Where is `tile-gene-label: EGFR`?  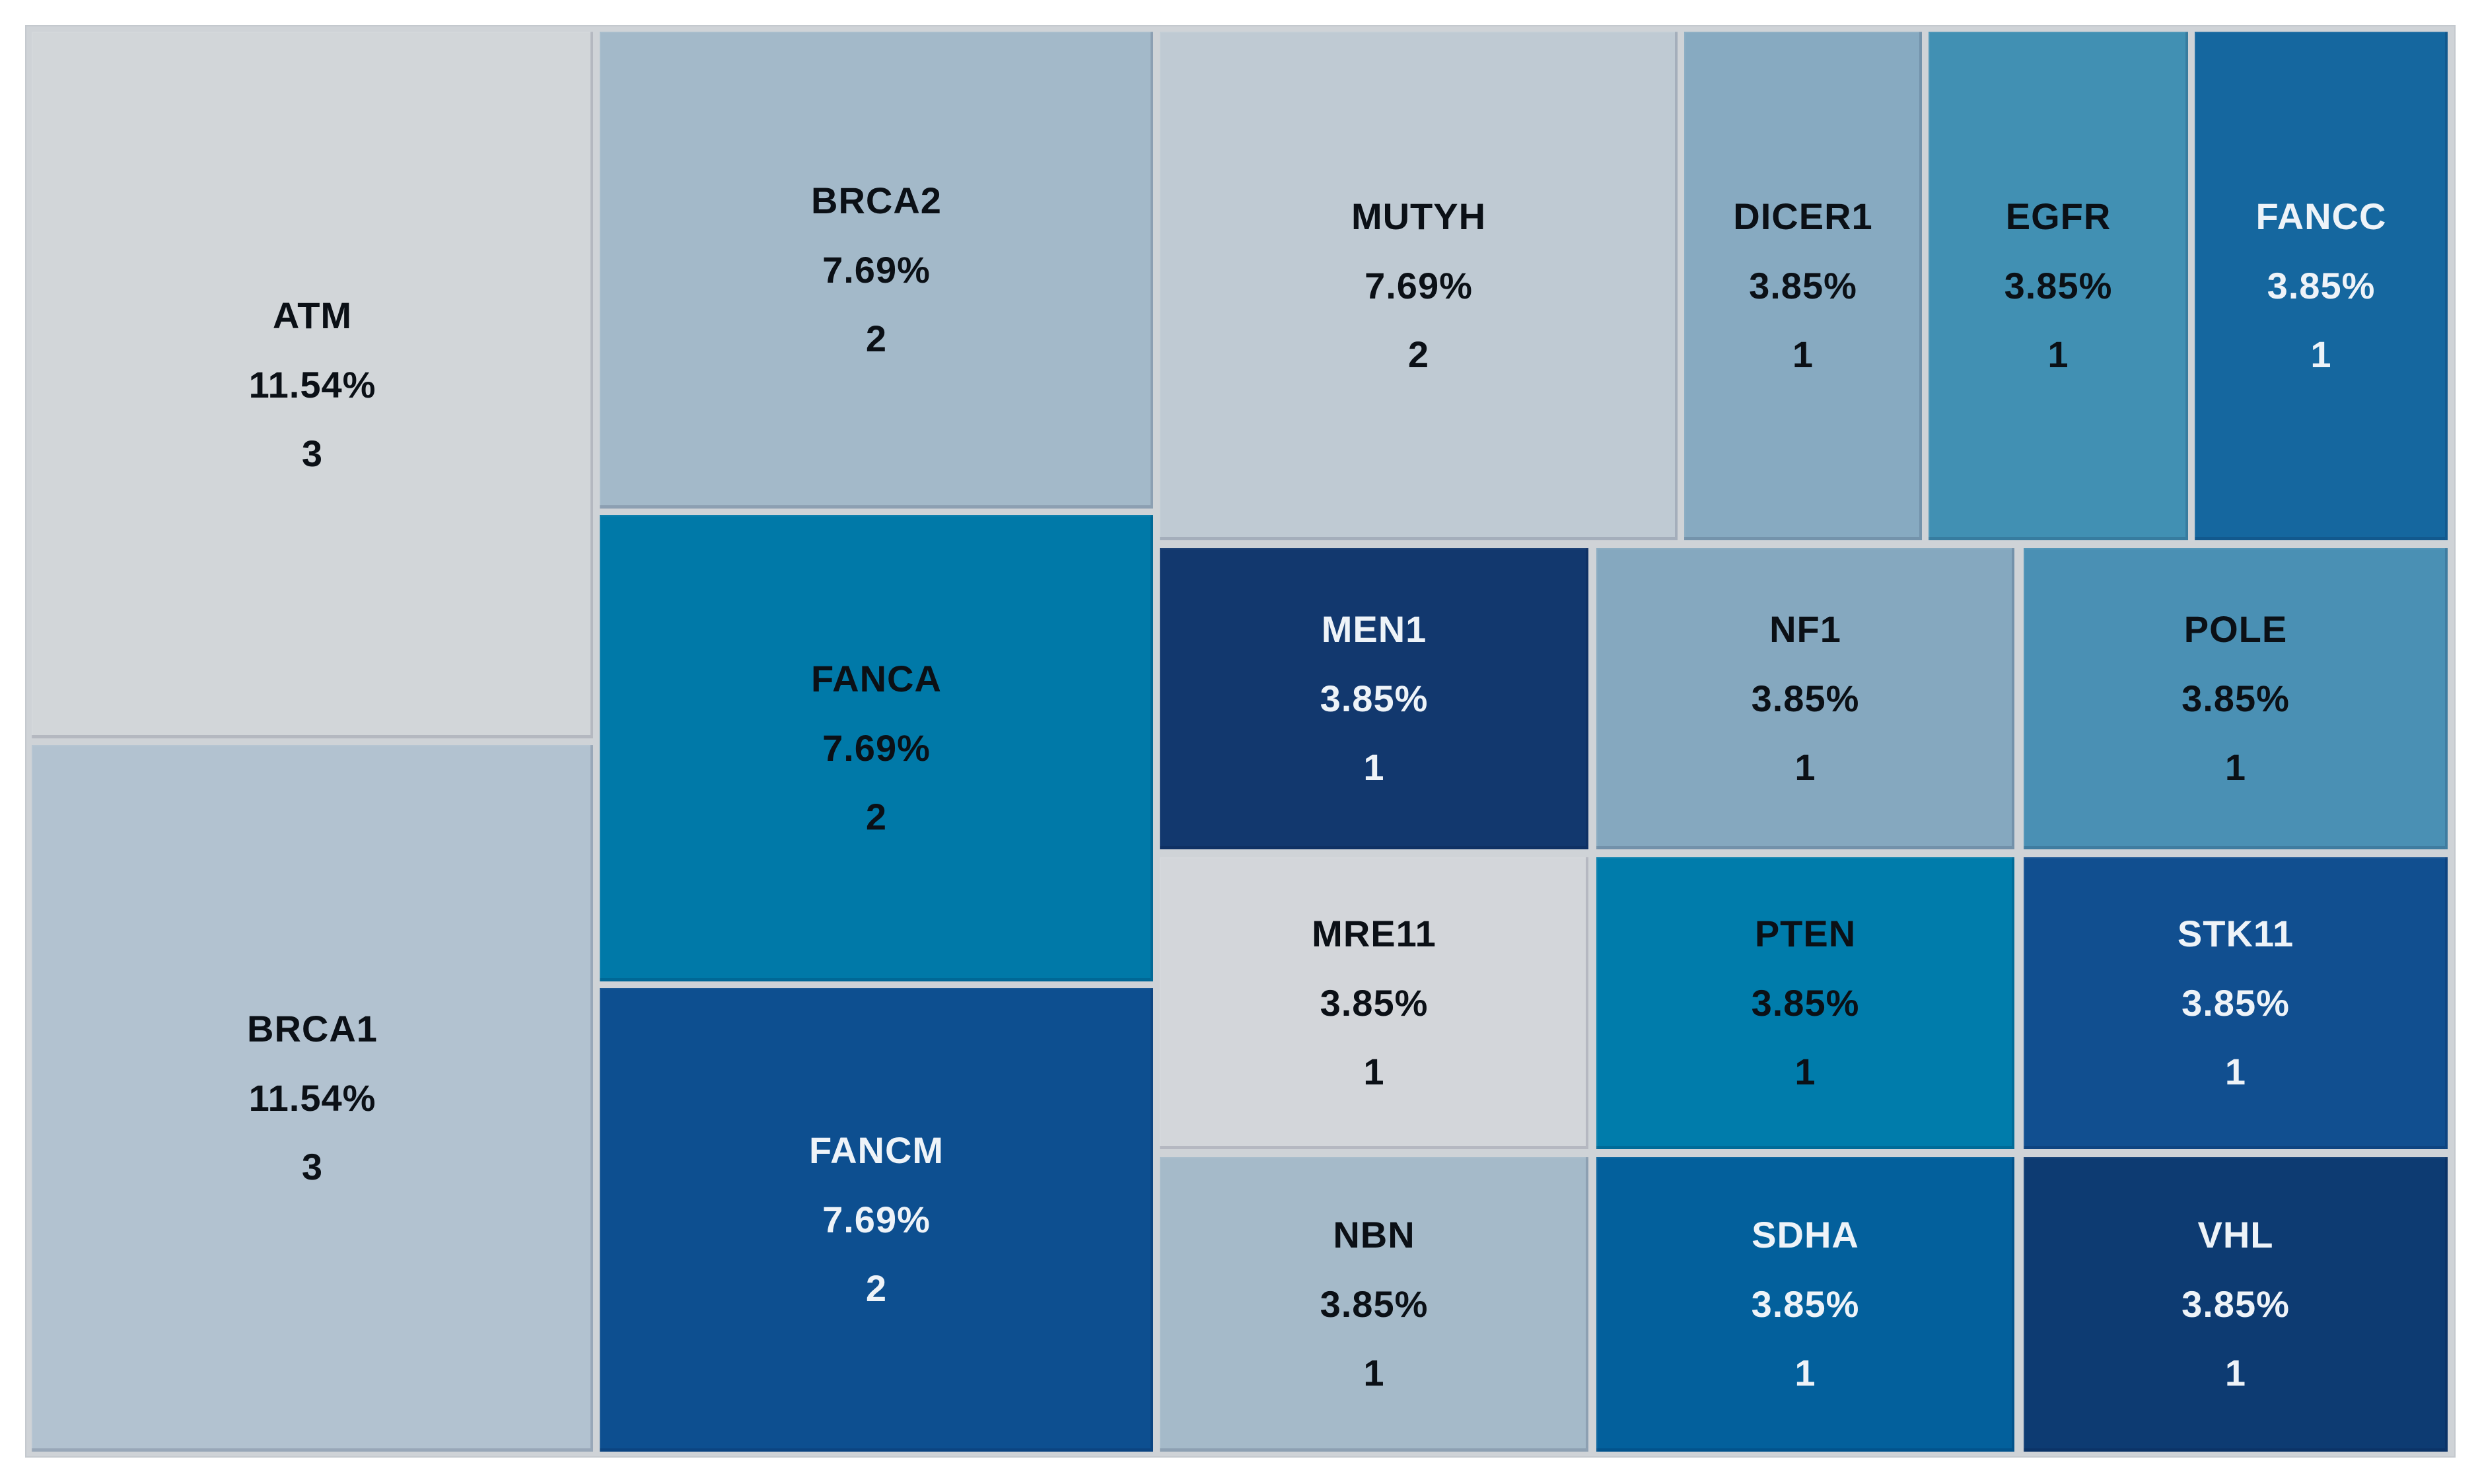
tile-gene-label: EGFR is located at coordinates (2058, 216).